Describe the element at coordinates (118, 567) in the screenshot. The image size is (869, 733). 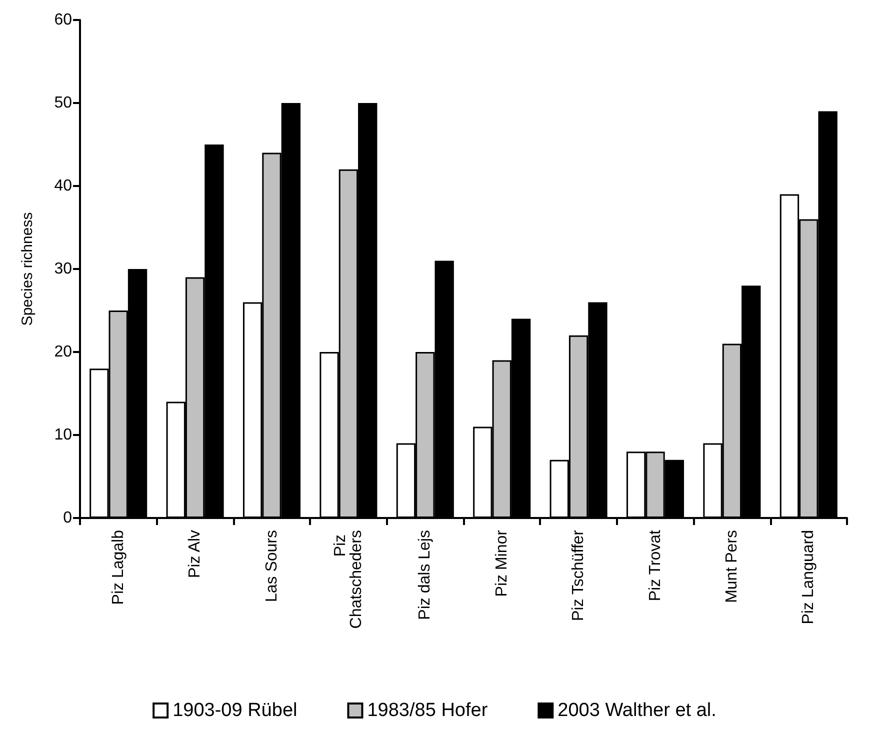
I see `x-tick-label: Piz Lagalb` at that location.